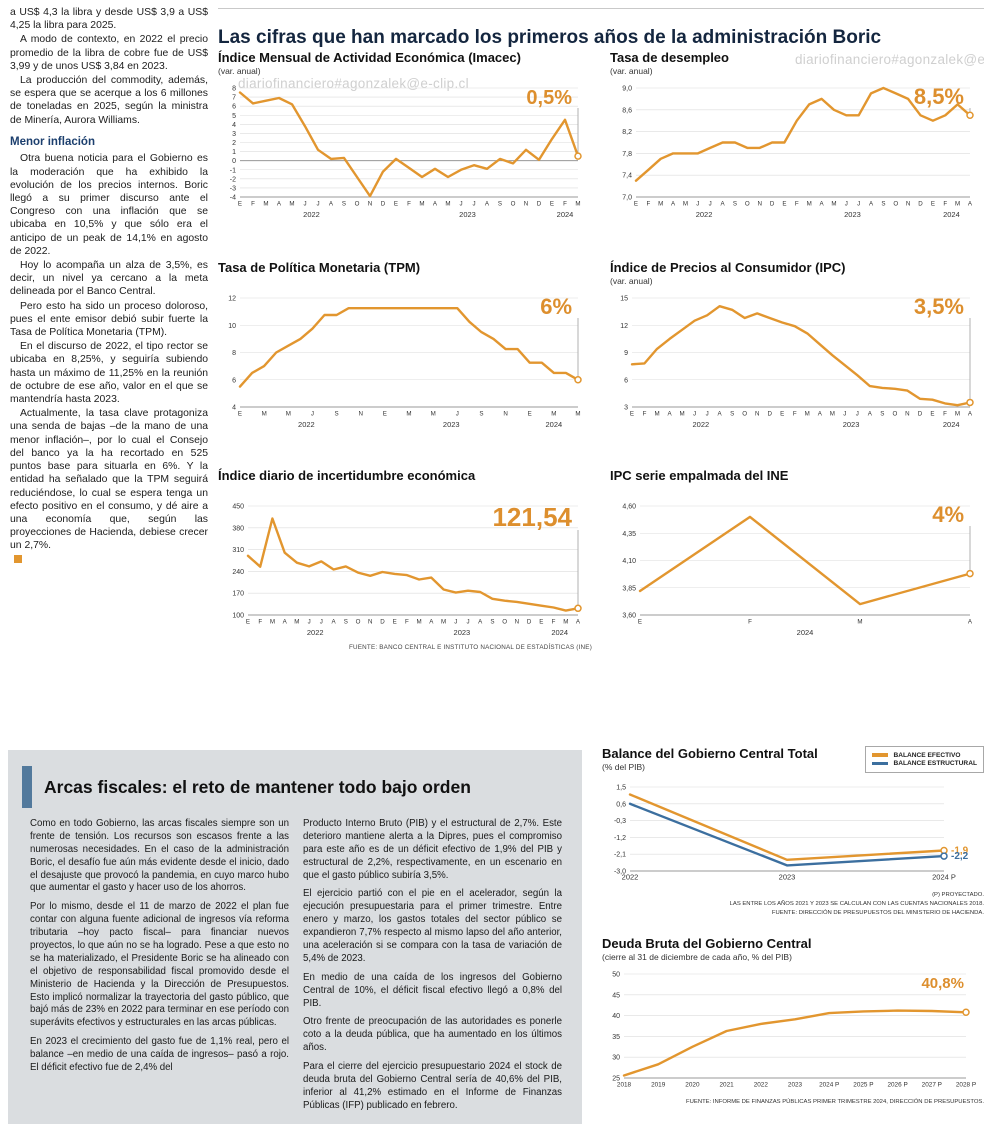 This screenshot has height=1133, width=988. Describe the element at coordinates (626, 380) in the screenshot. I see `svg-text: 6` at that location.